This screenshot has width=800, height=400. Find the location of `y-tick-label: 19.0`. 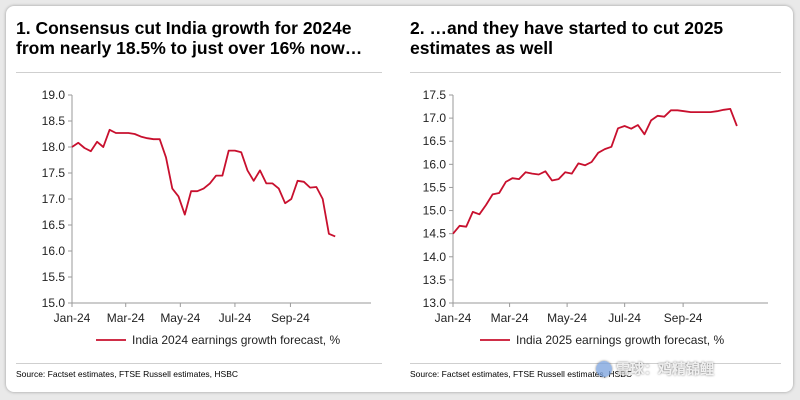

y-tick-label: 19.0 is located at coordinates (54, 95).